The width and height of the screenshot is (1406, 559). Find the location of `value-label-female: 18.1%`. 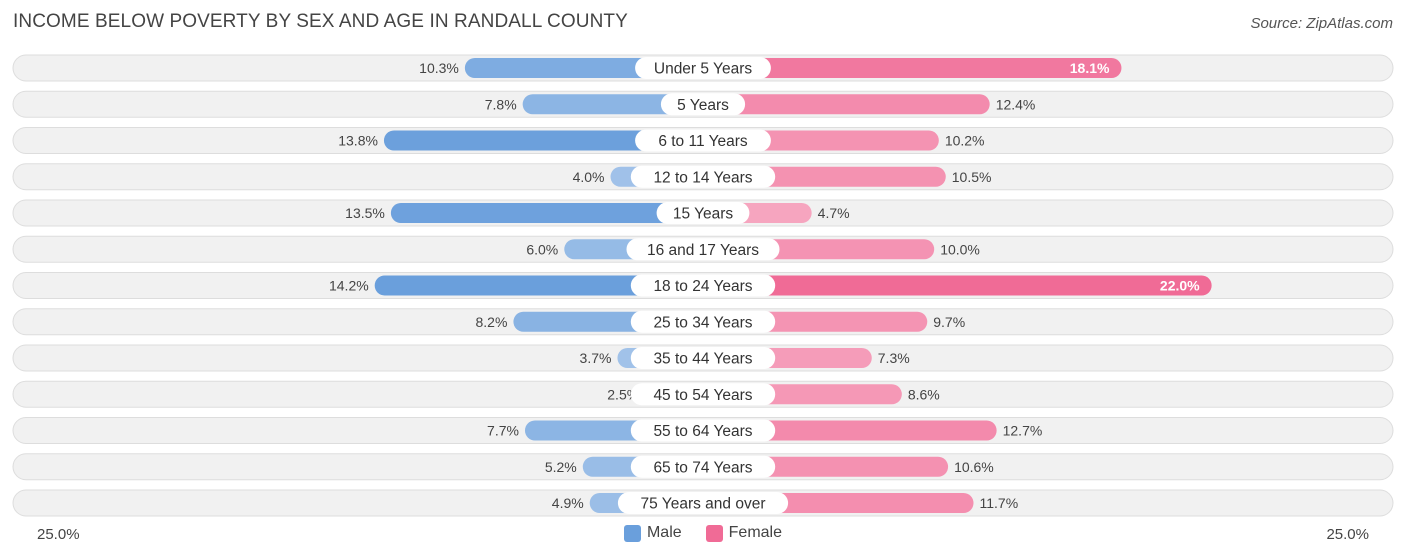

value-label-female: 18.1% is located at coordinates (1090, 68).